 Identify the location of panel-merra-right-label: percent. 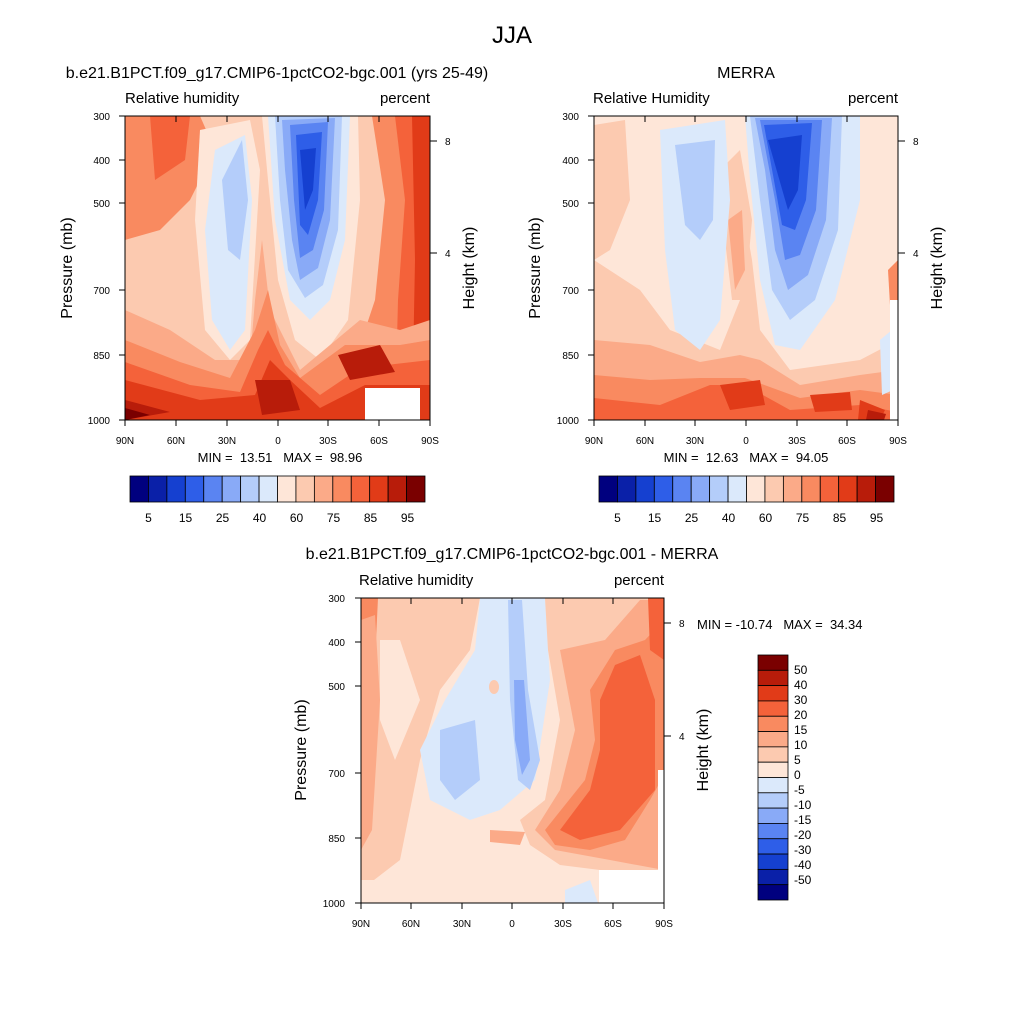
(873, 98).